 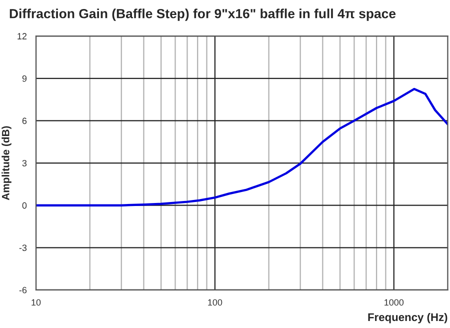 What do you see at coordinates (24, 78) in the screenshot?
I see `y-tick-label: 9` at bounding box center [24, 78].